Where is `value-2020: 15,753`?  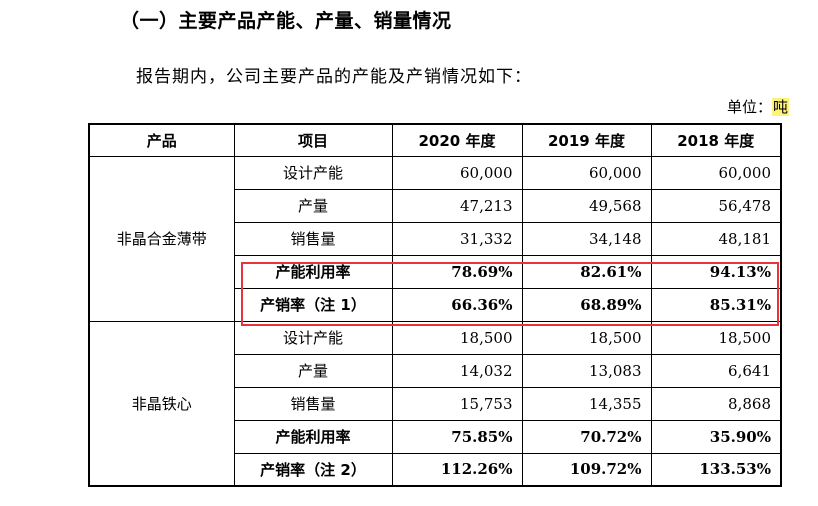
value-2020: 15,753 is located at coordinates (457, 403).